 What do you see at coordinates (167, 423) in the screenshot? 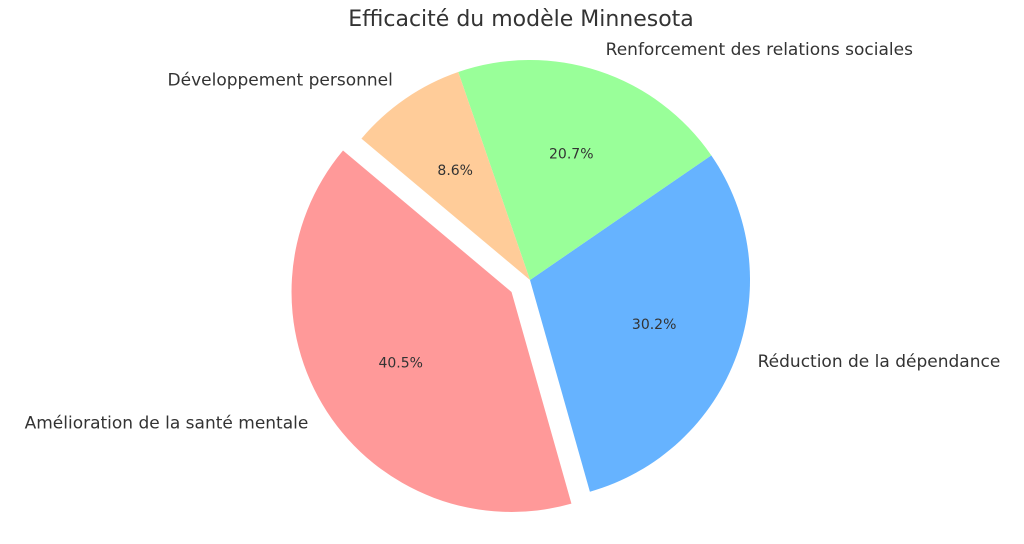
I see `category-label: Amélioration de la santé mentale` at bounding box center [167, 423].